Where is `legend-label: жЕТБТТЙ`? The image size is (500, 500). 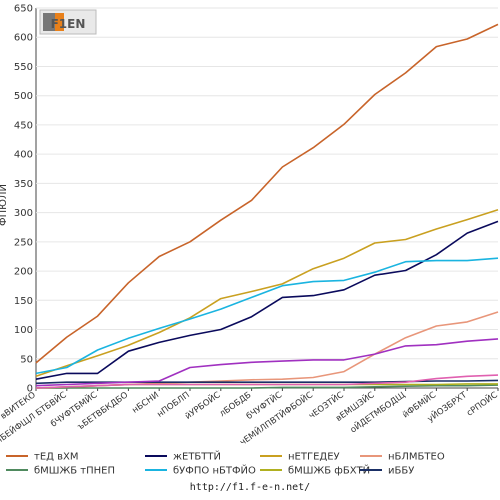
legend-label: жЕТБТТЙ is located at coordinates (197, 456).